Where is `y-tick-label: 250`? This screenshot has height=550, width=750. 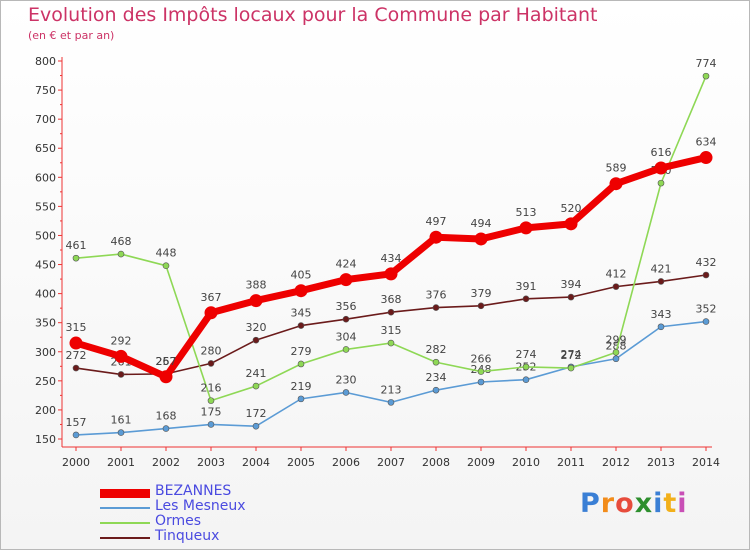 y-tick-label: 250 is located at coordinates (45, 381).